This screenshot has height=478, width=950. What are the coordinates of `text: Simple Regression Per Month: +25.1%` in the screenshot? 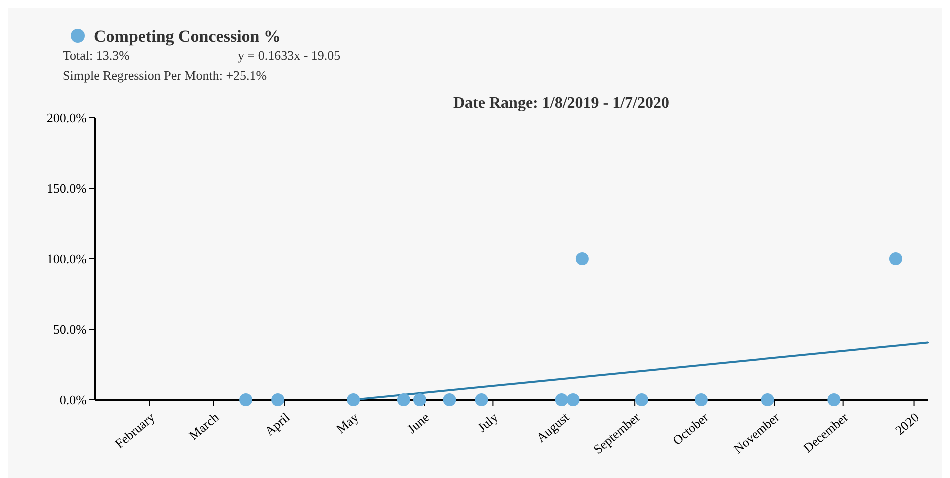 It's located at (165, 75).